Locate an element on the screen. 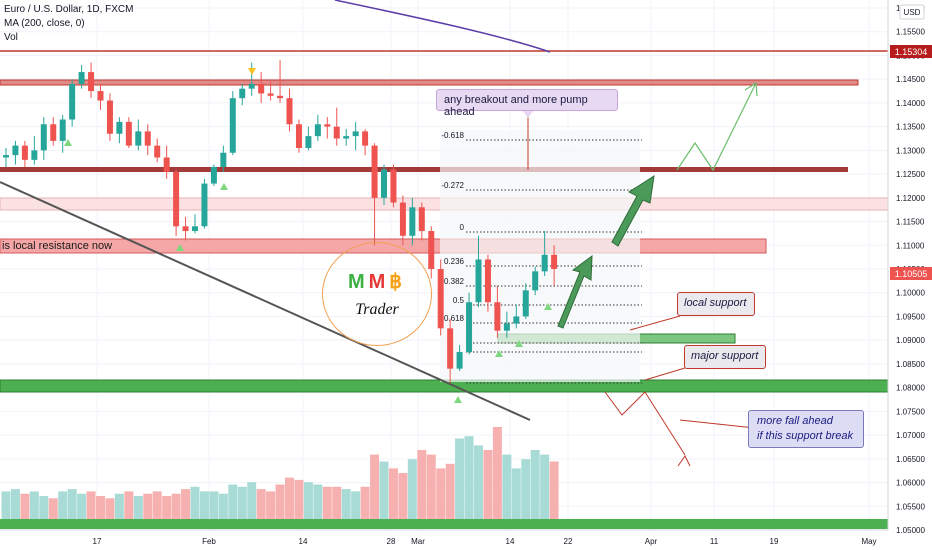  fall-note-line-2: if this support break is located at coordinates (805, 436).